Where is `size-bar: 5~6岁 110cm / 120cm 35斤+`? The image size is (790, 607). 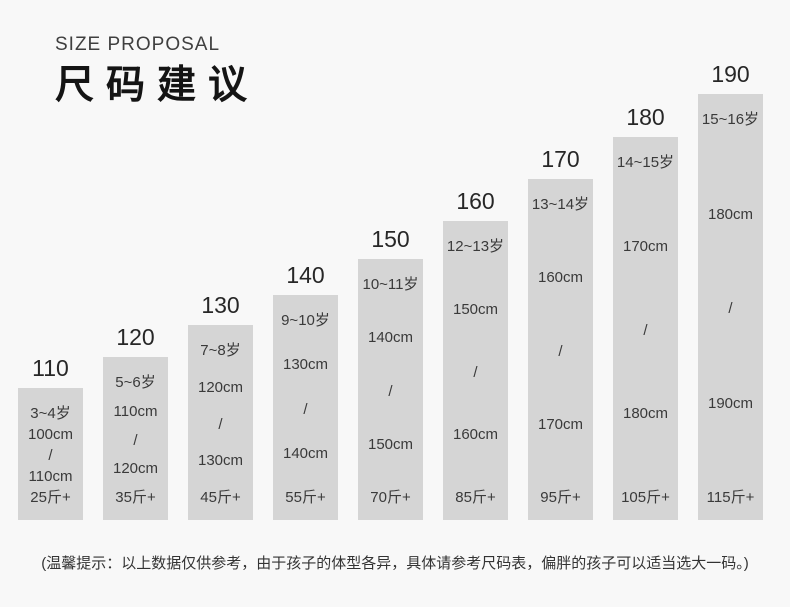
size-bar: 5~6岁 110cm / 120cm 35斤+ is located at coordinates (135, 438).